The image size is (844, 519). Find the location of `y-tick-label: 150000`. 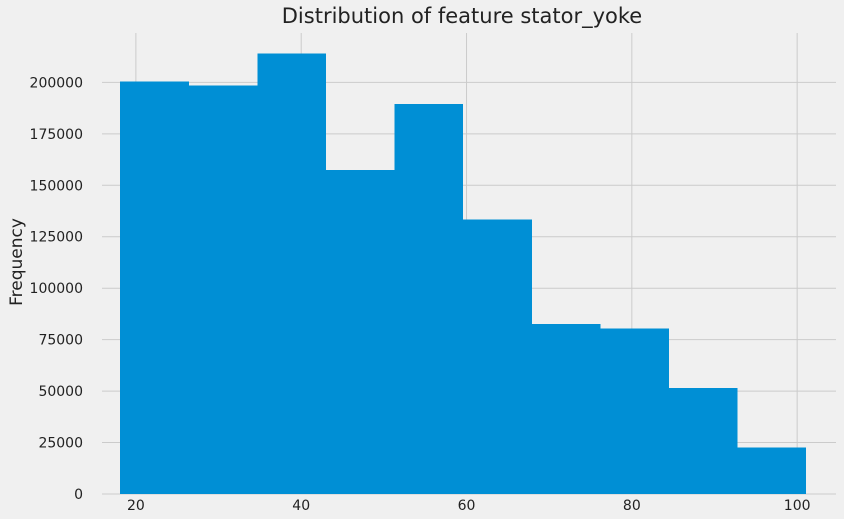

y-tick-label: 150000 is located at coordinates (56, 186).